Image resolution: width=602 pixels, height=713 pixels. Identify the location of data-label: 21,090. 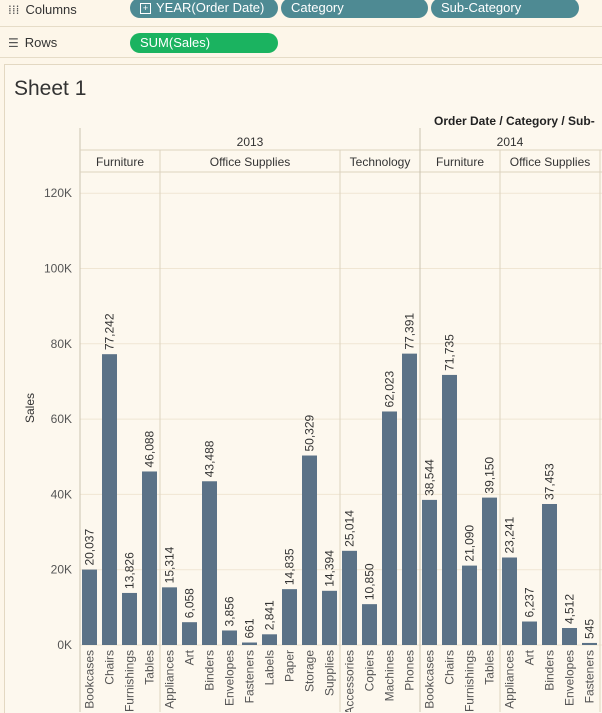
(470, 543).